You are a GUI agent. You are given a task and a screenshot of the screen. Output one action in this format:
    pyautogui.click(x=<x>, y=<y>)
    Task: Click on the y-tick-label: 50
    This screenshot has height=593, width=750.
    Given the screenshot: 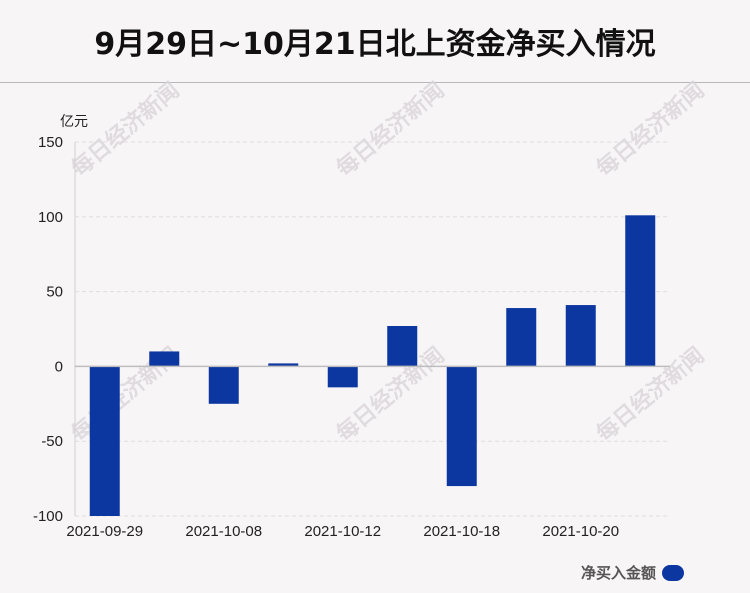 What is the action you would take?
    pyautogui.click(x=54, y=292)
    